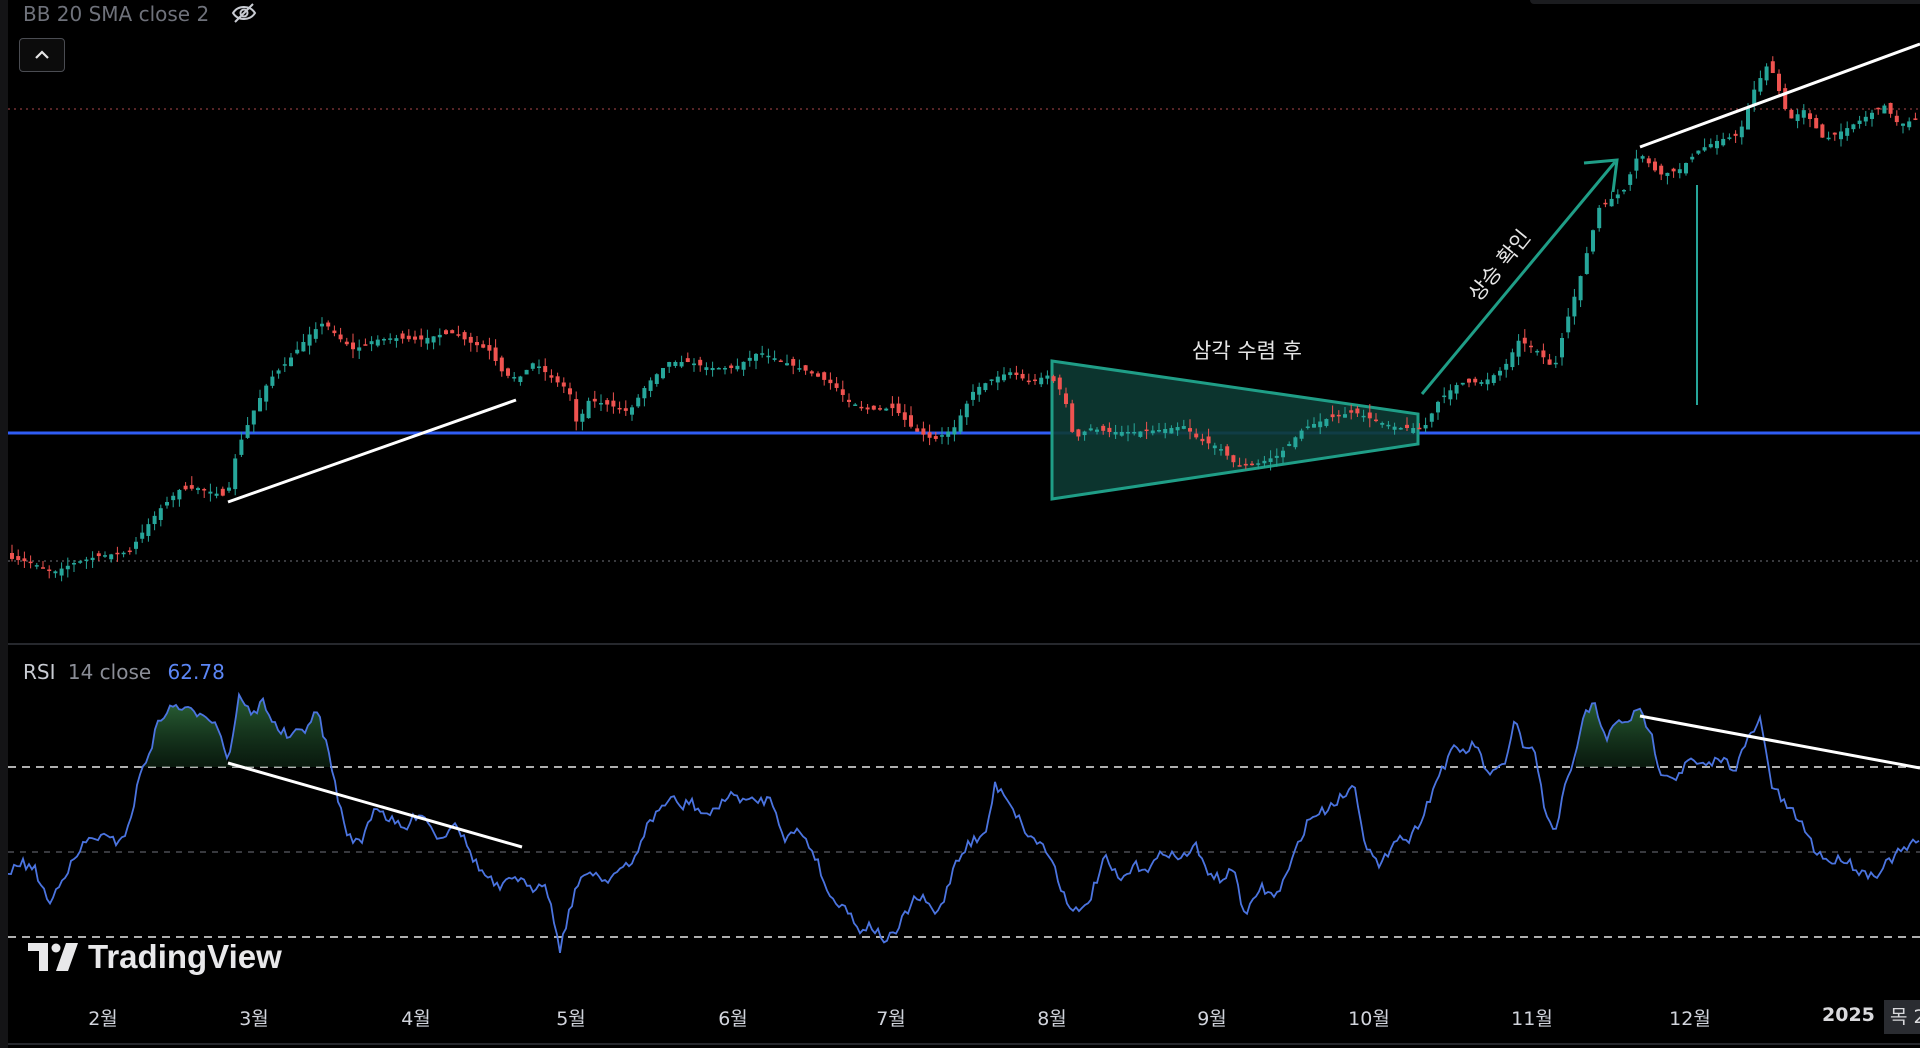  I want to click on left-edge, so click(4, 524).